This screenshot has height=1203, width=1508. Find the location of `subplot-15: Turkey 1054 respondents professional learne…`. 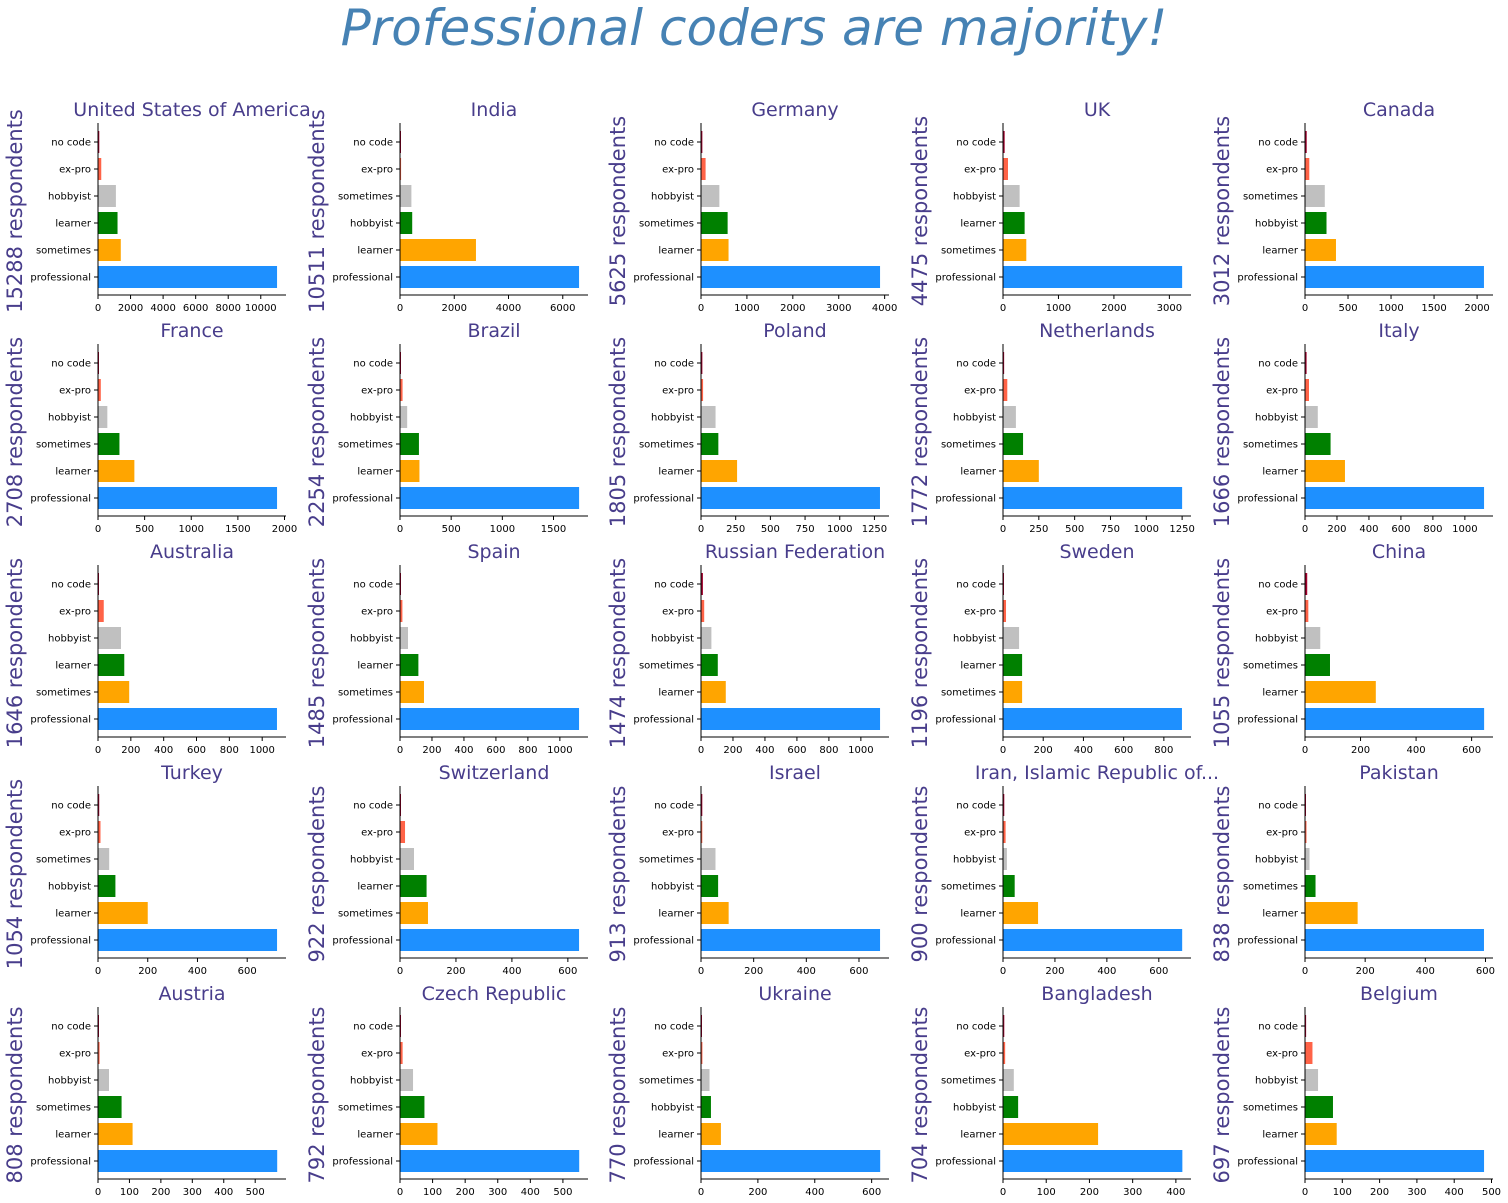

subplot-15: Turkey 1054 respondents professional learne… is located at coordinates (144, 869).